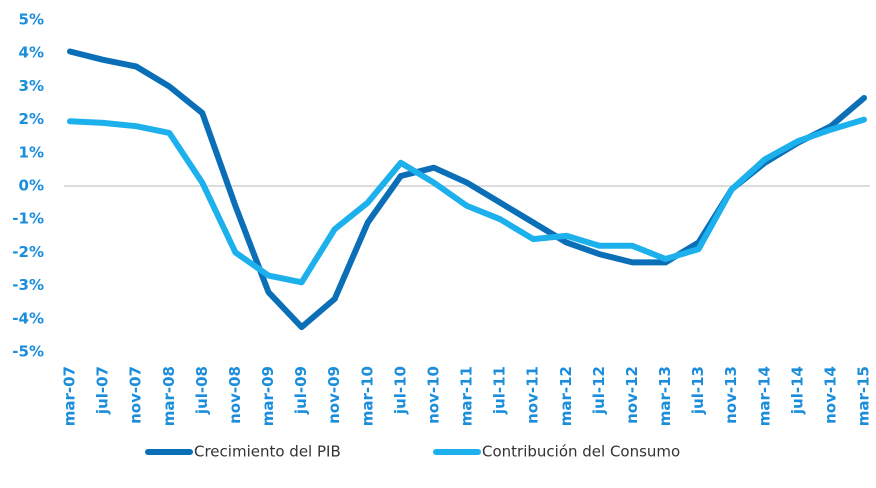  I want to click on x-tick-label: mar-12, so click(566, 396).